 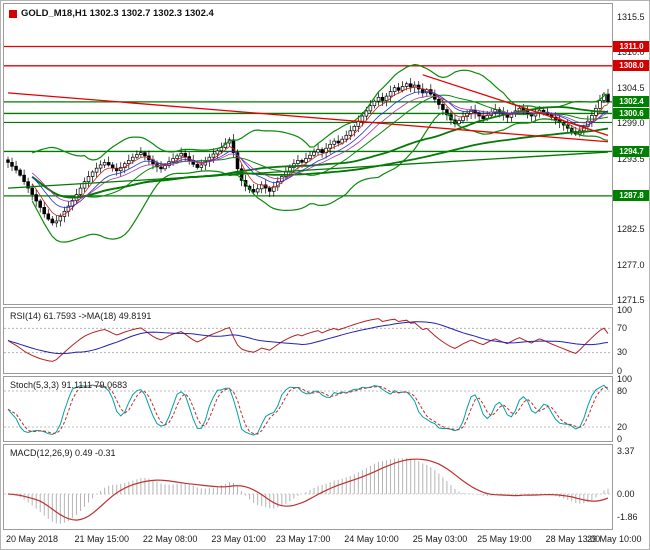 I want to click on price-tick: 1282.5, so click(x=631, y=229).